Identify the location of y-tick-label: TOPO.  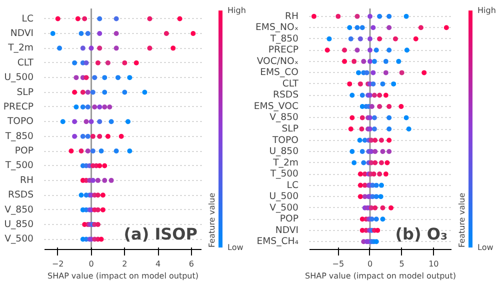
(20, 122).